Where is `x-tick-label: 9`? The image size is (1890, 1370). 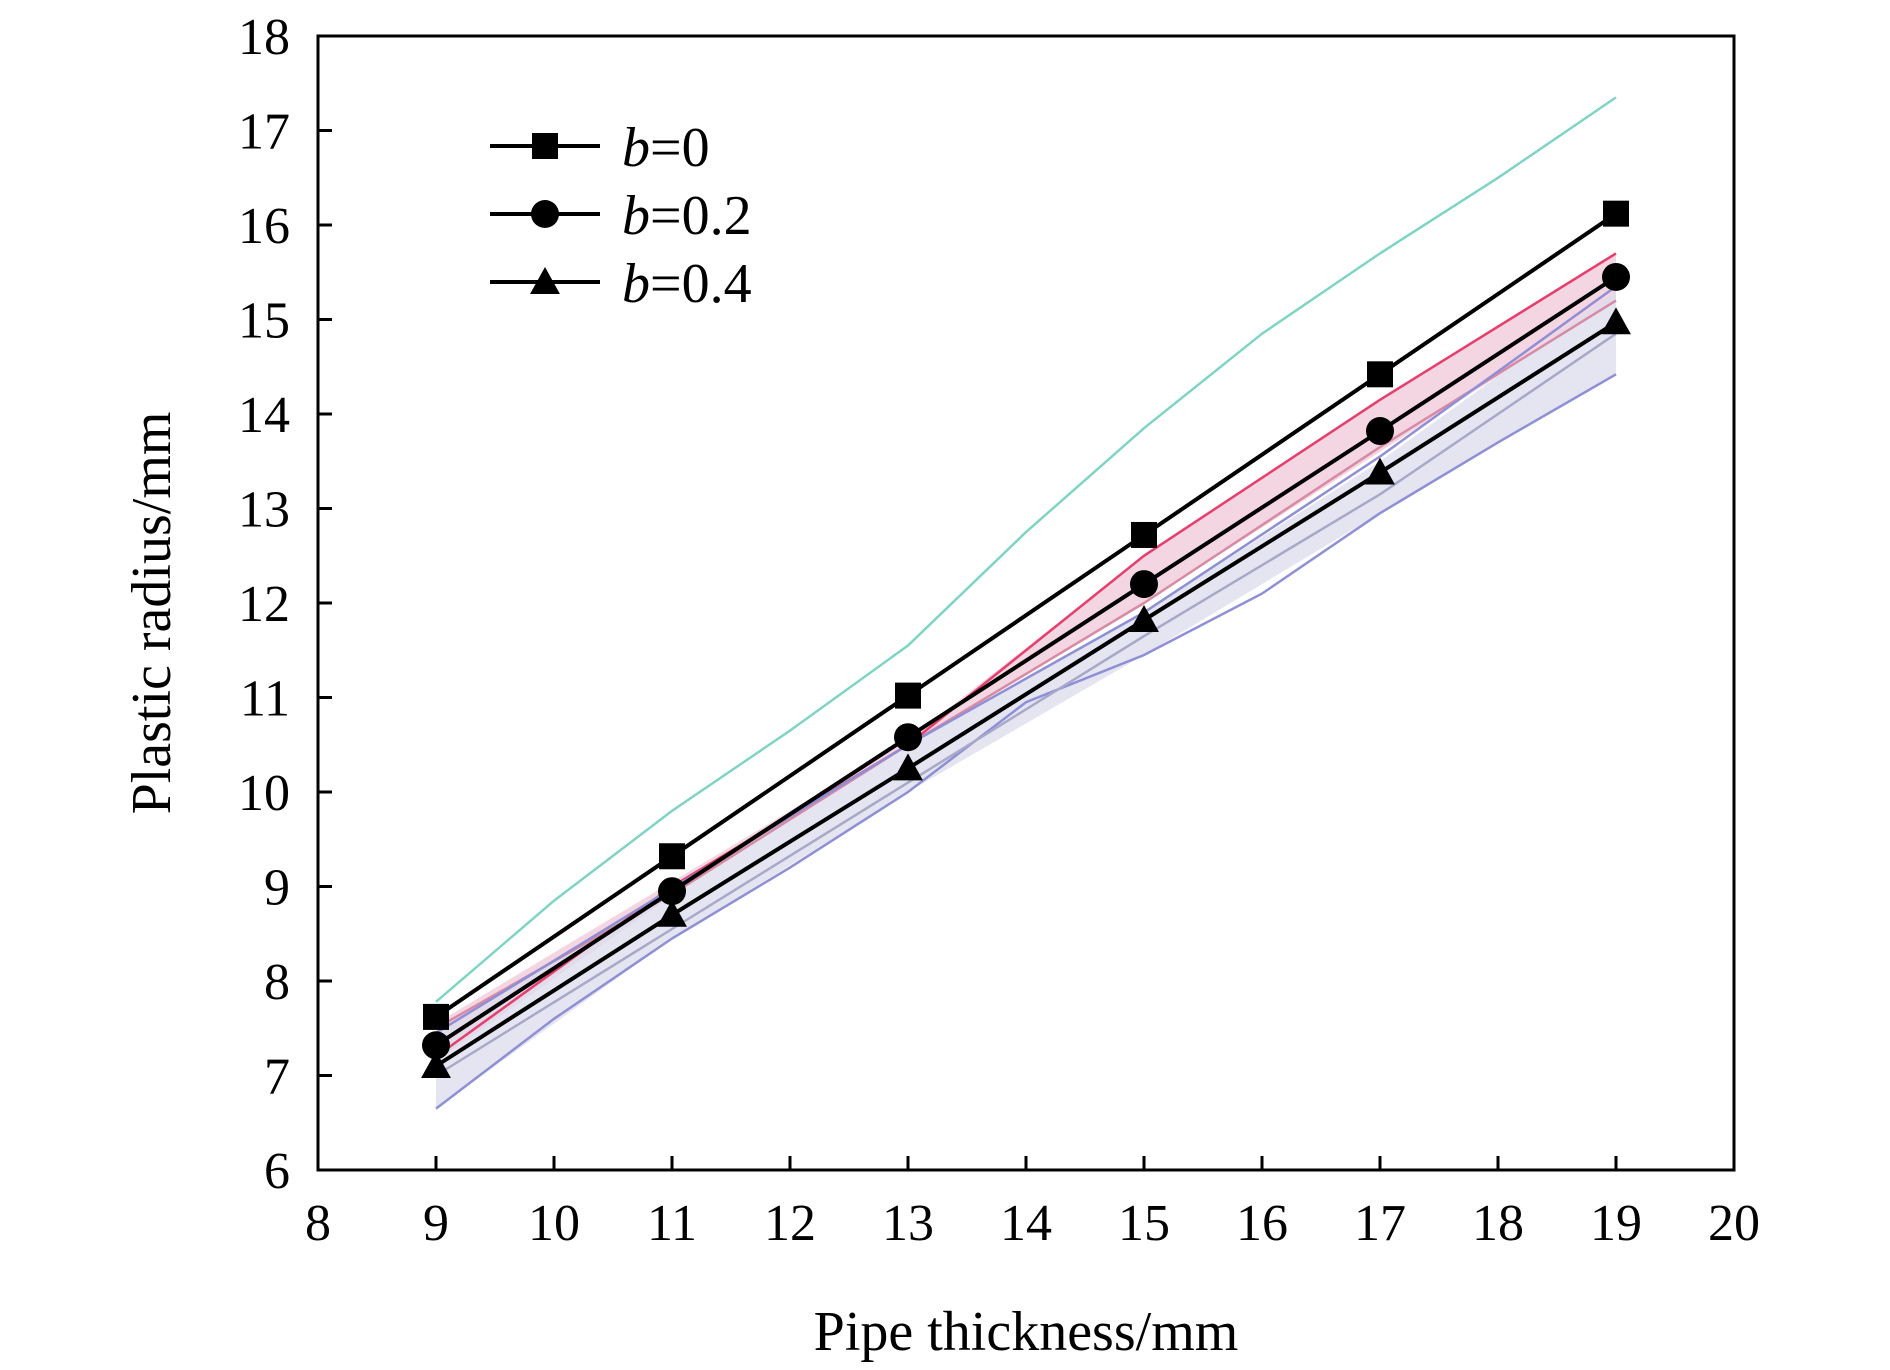
x-tick-label: 9 is located at coordinates (436, 1223).